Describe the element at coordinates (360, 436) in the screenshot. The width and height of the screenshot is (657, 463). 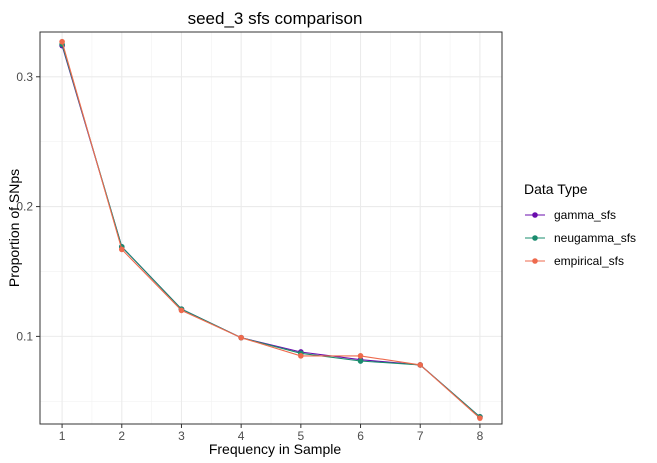
I see `x-tick-label: 6` at that location.